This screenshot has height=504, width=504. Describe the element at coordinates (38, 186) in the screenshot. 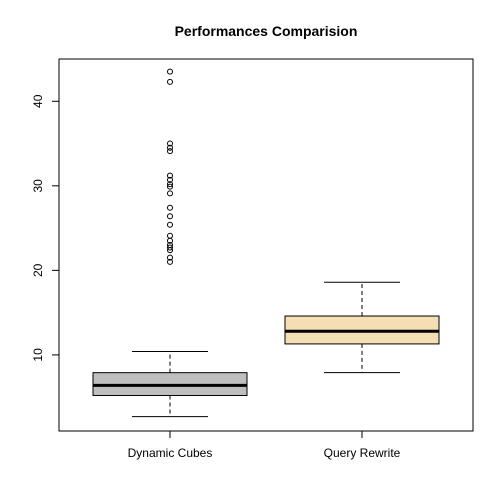

I see `y-tick-label-30: 30` at that location.